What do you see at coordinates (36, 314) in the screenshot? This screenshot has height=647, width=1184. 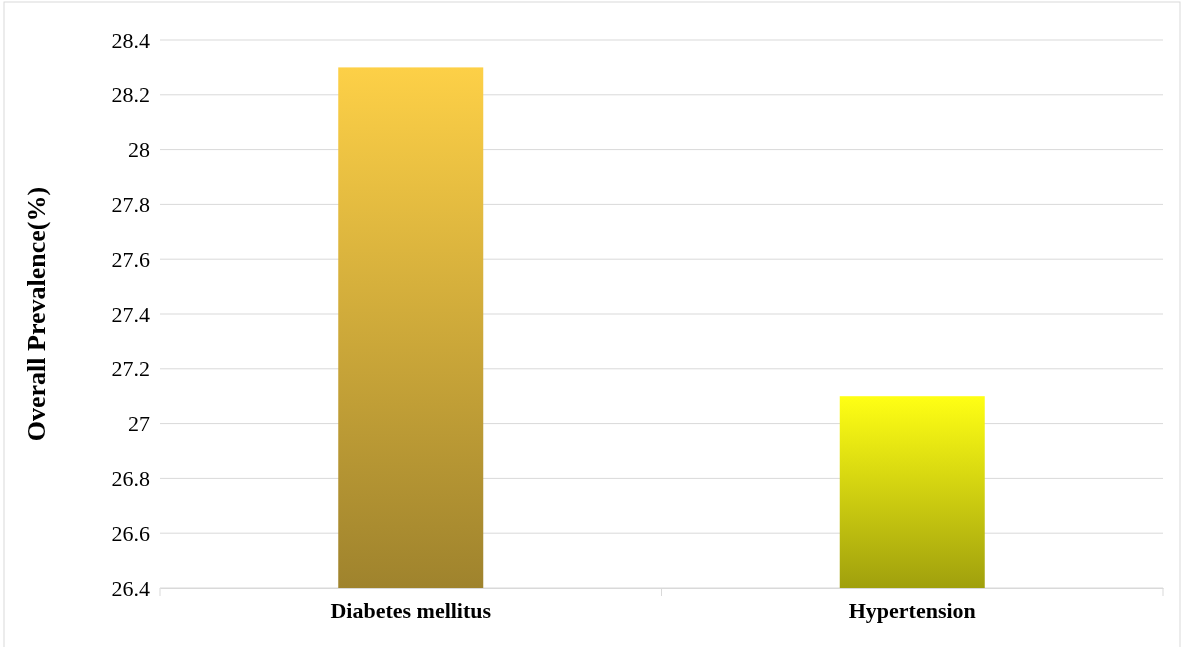 I see `y-axis-title: Overall Prevalence(%)` at bounding box center [36, 314].